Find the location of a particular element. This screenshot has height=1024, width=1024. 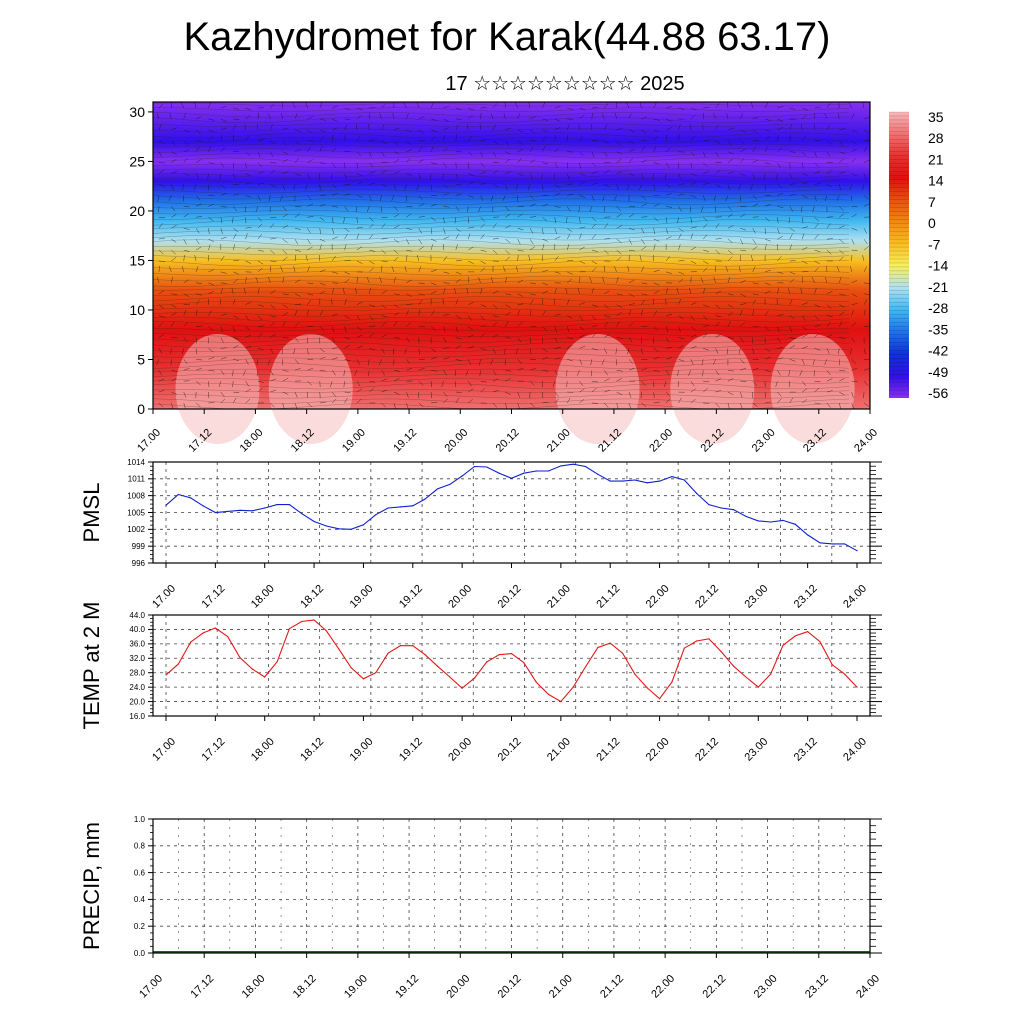

warm-region is located at coordinates (310, 389).